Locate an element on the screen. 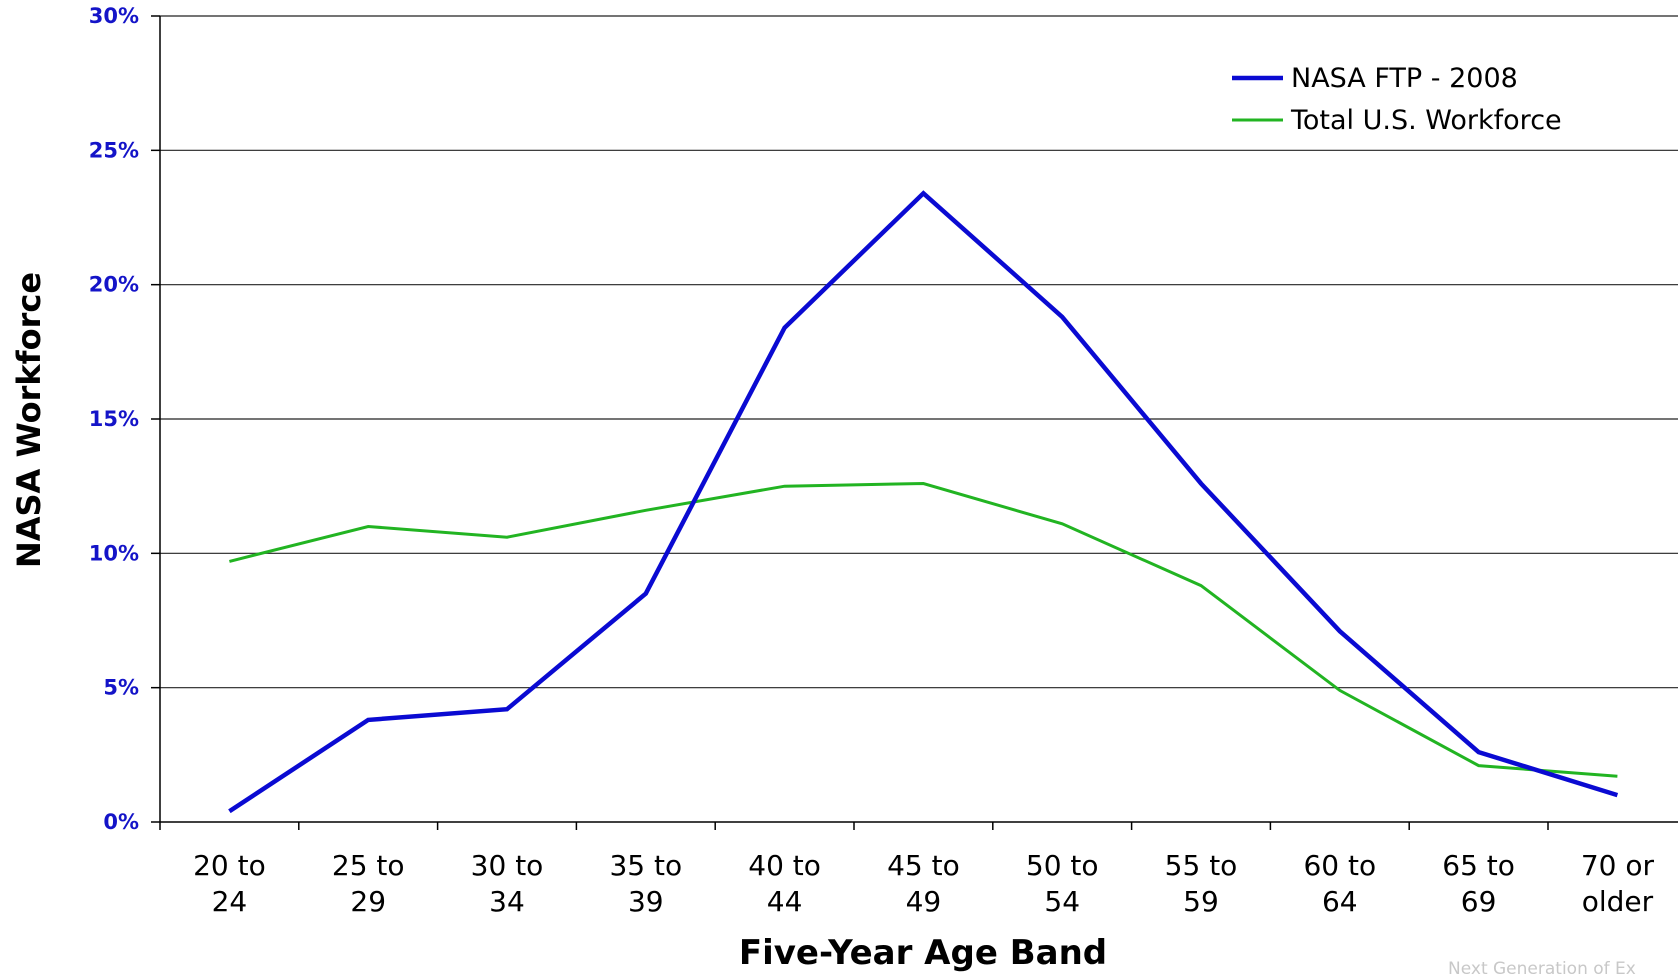 The width and height of the screenshot is (1678, 974). y-tick-label: 25% is located at coordinates (114, 150).